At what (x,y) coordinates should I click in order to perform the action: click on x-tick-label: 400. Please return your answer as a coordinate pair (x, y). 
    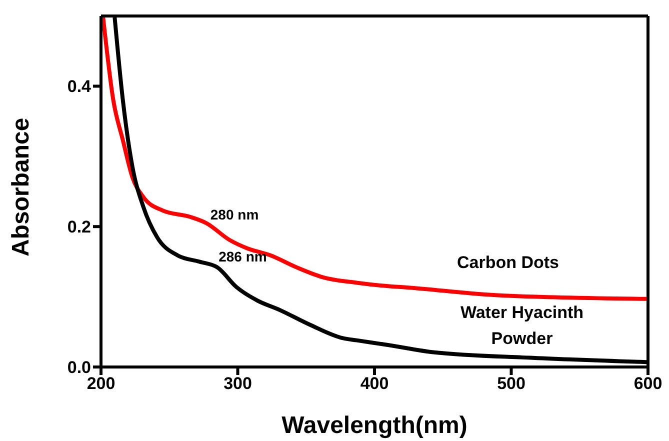
    Looking at the image, I should click on (374, 384).